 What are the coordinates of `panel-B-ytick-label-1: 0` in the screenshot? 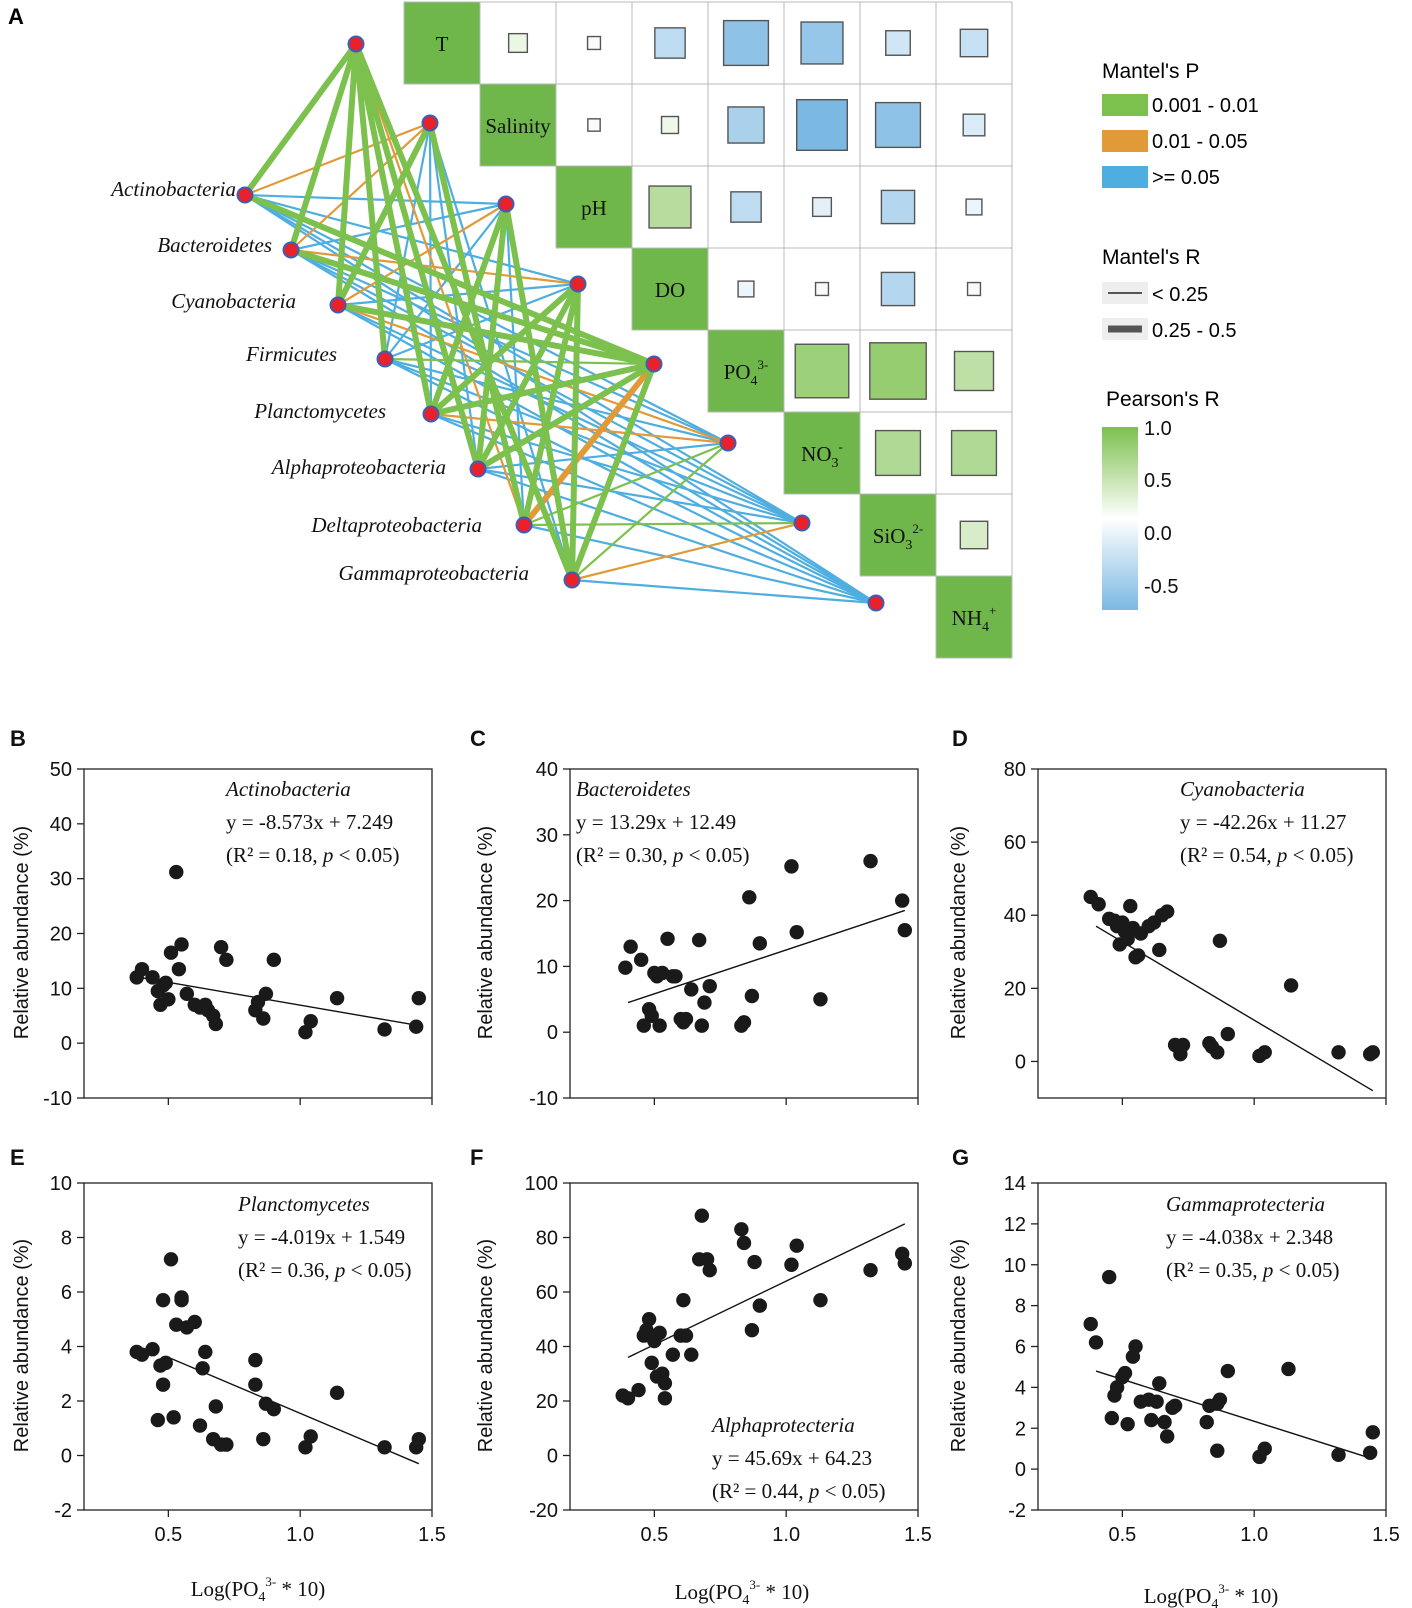 It's located at (66, 1044).